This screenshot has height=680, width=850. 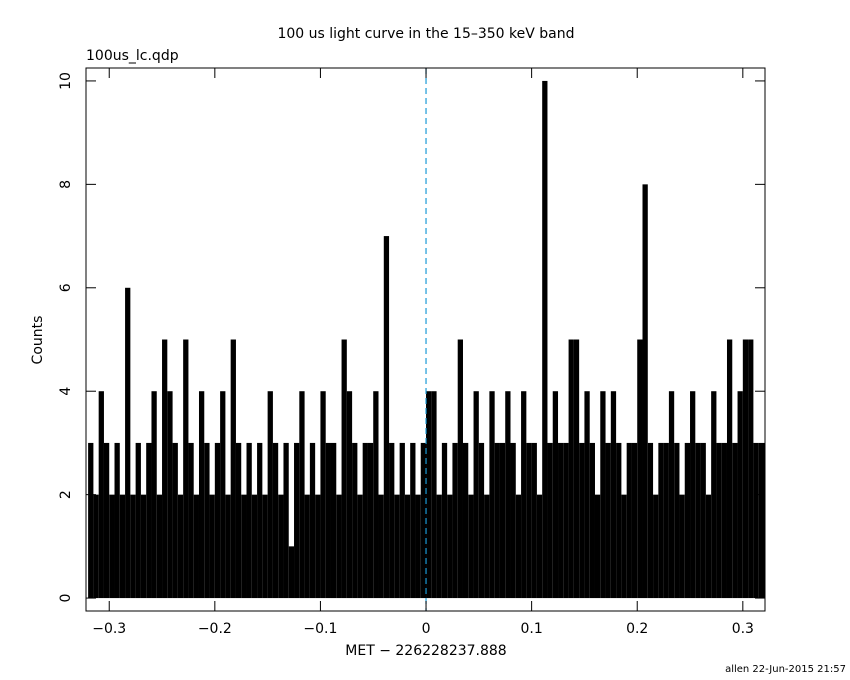 What do you see at coordinates (109, 629) in the screenshot?
I see `x-tick-label: −0.3` at bounding box center [109, 629].